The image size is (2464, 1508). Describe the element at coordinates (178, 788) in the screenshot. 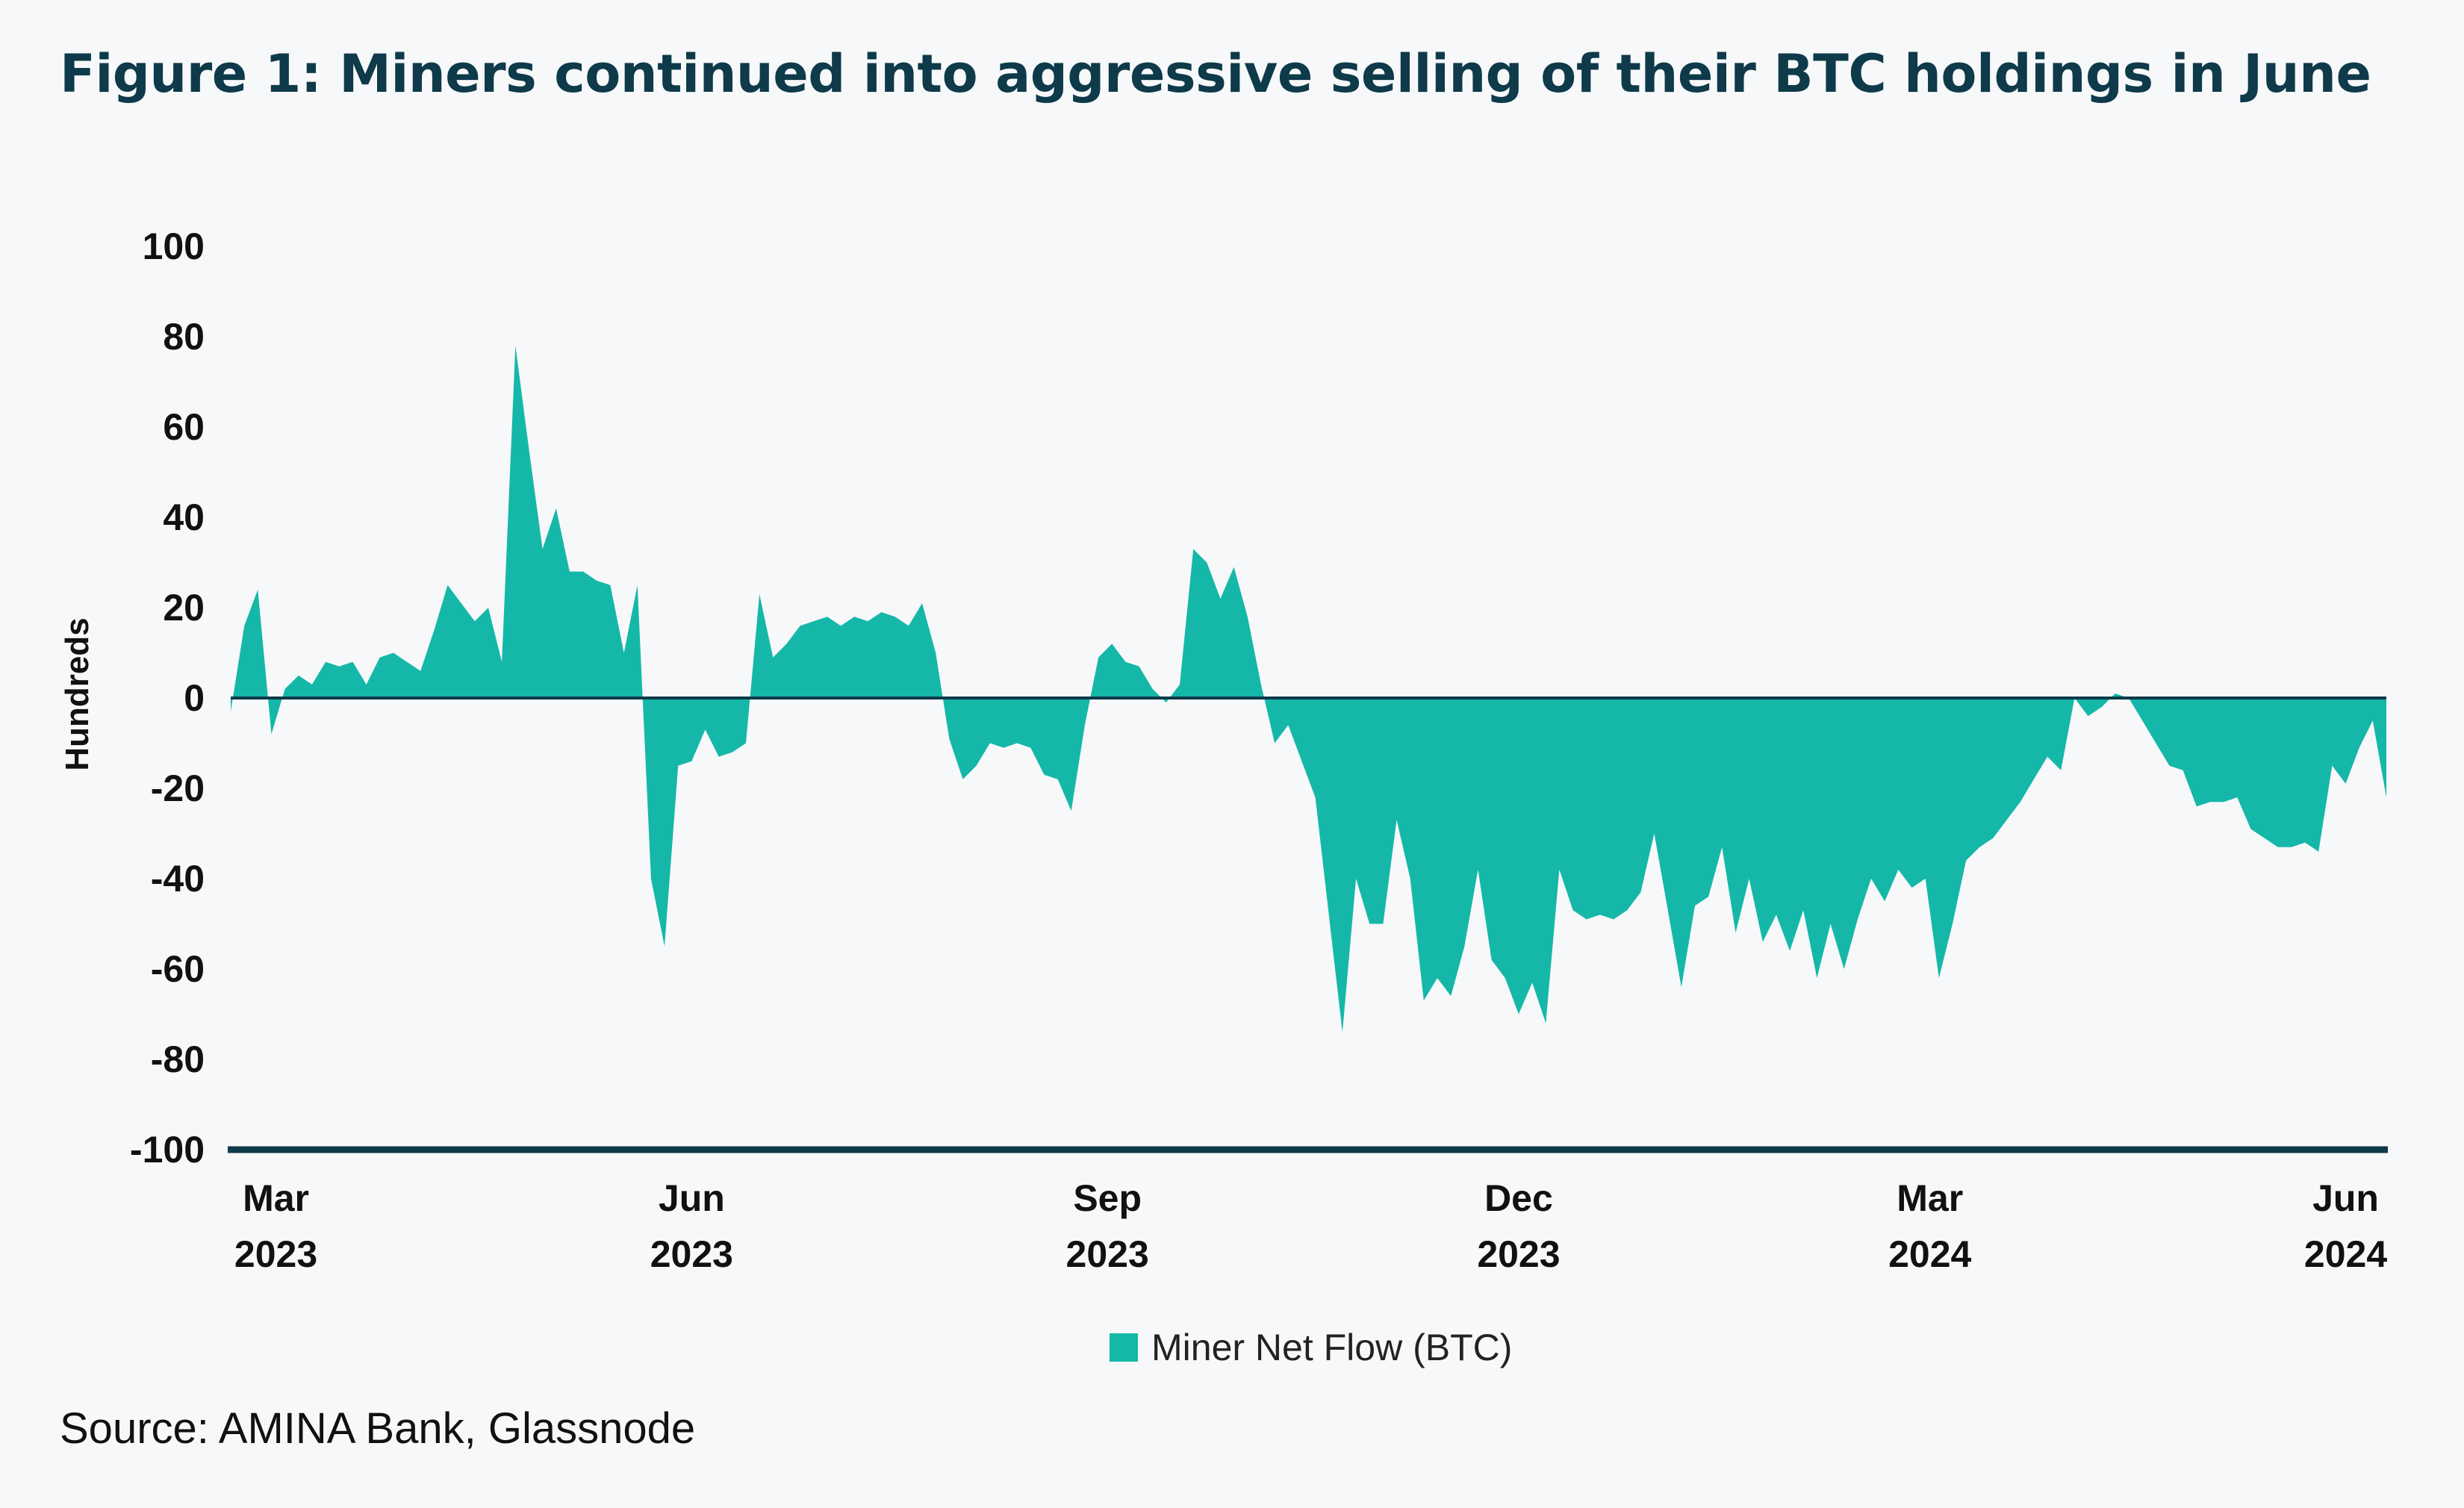

I see `y-tick-label: -20` at that location.